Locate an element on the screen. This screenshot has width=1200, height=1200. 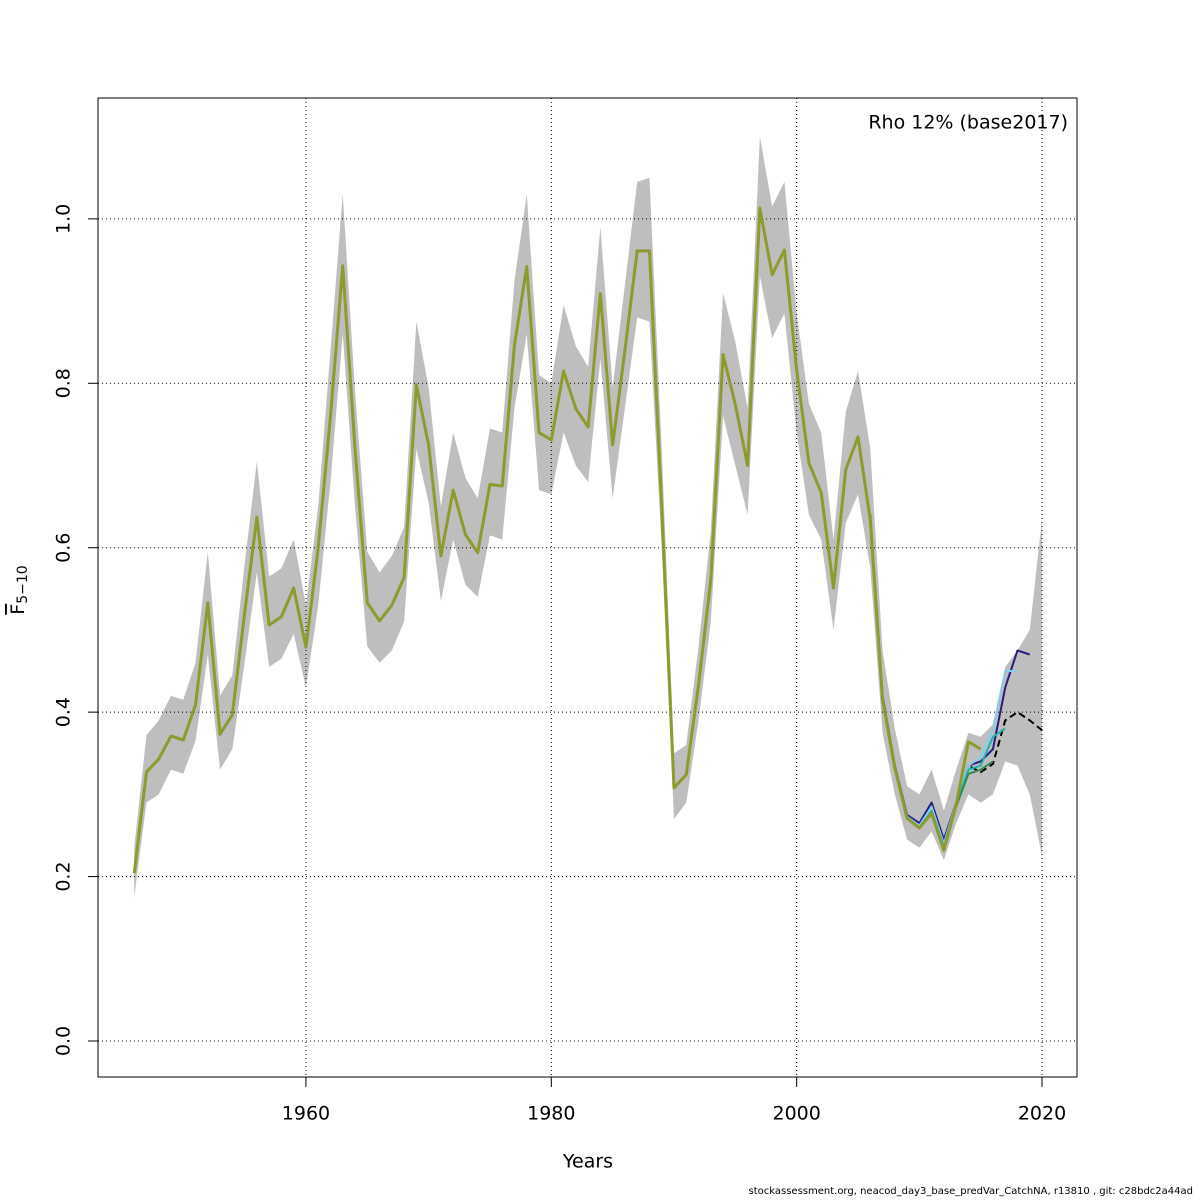
x-tick-label: 2020 is located at coordinates (1042, 1114).